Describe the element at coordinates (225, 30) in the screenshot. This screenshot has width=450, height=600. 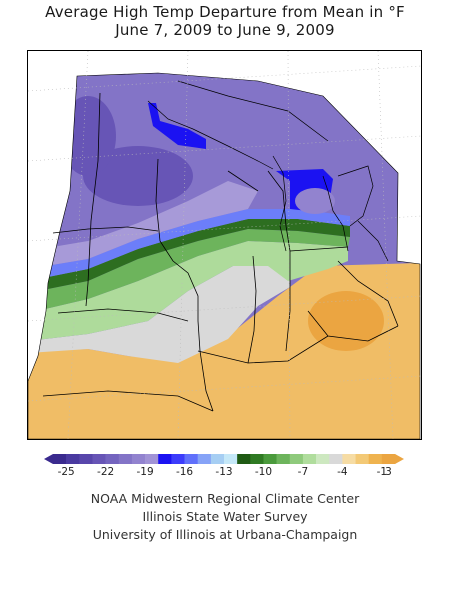
I see `map-date-range: June 7, 2009 to June 9, 2009` at that location.